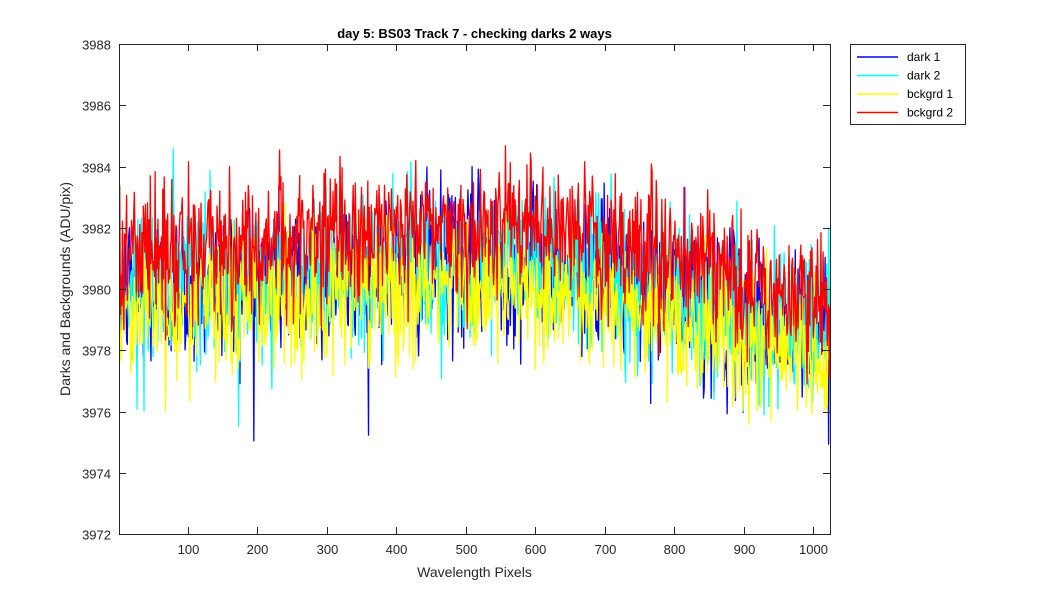 The height and width of the screenshot is (600, 1050). I want to click on legend: dark 1 dark 2 bckgrd 1 bckgrd 2, so click(908, 84).